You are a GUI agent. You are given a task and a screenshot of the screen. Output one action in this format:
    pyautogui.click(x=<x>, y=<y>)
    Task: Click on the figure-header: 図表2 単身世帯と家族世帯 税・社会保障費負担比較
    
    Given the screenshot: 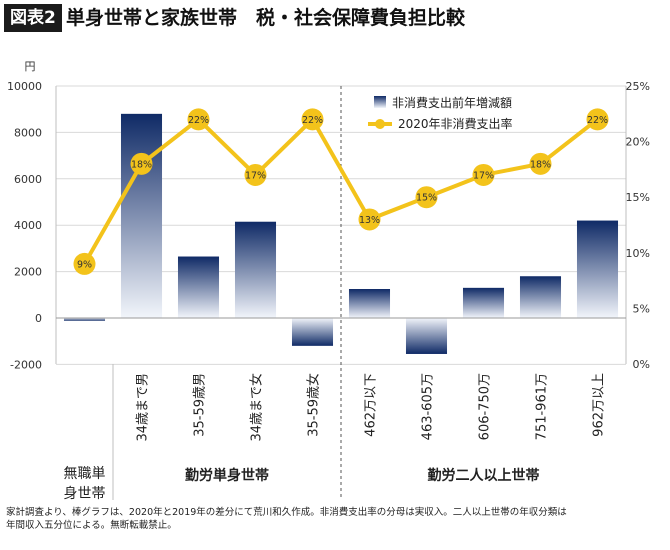 What is the action you would take?
    pyautogui.click(x=335, y=18)
    